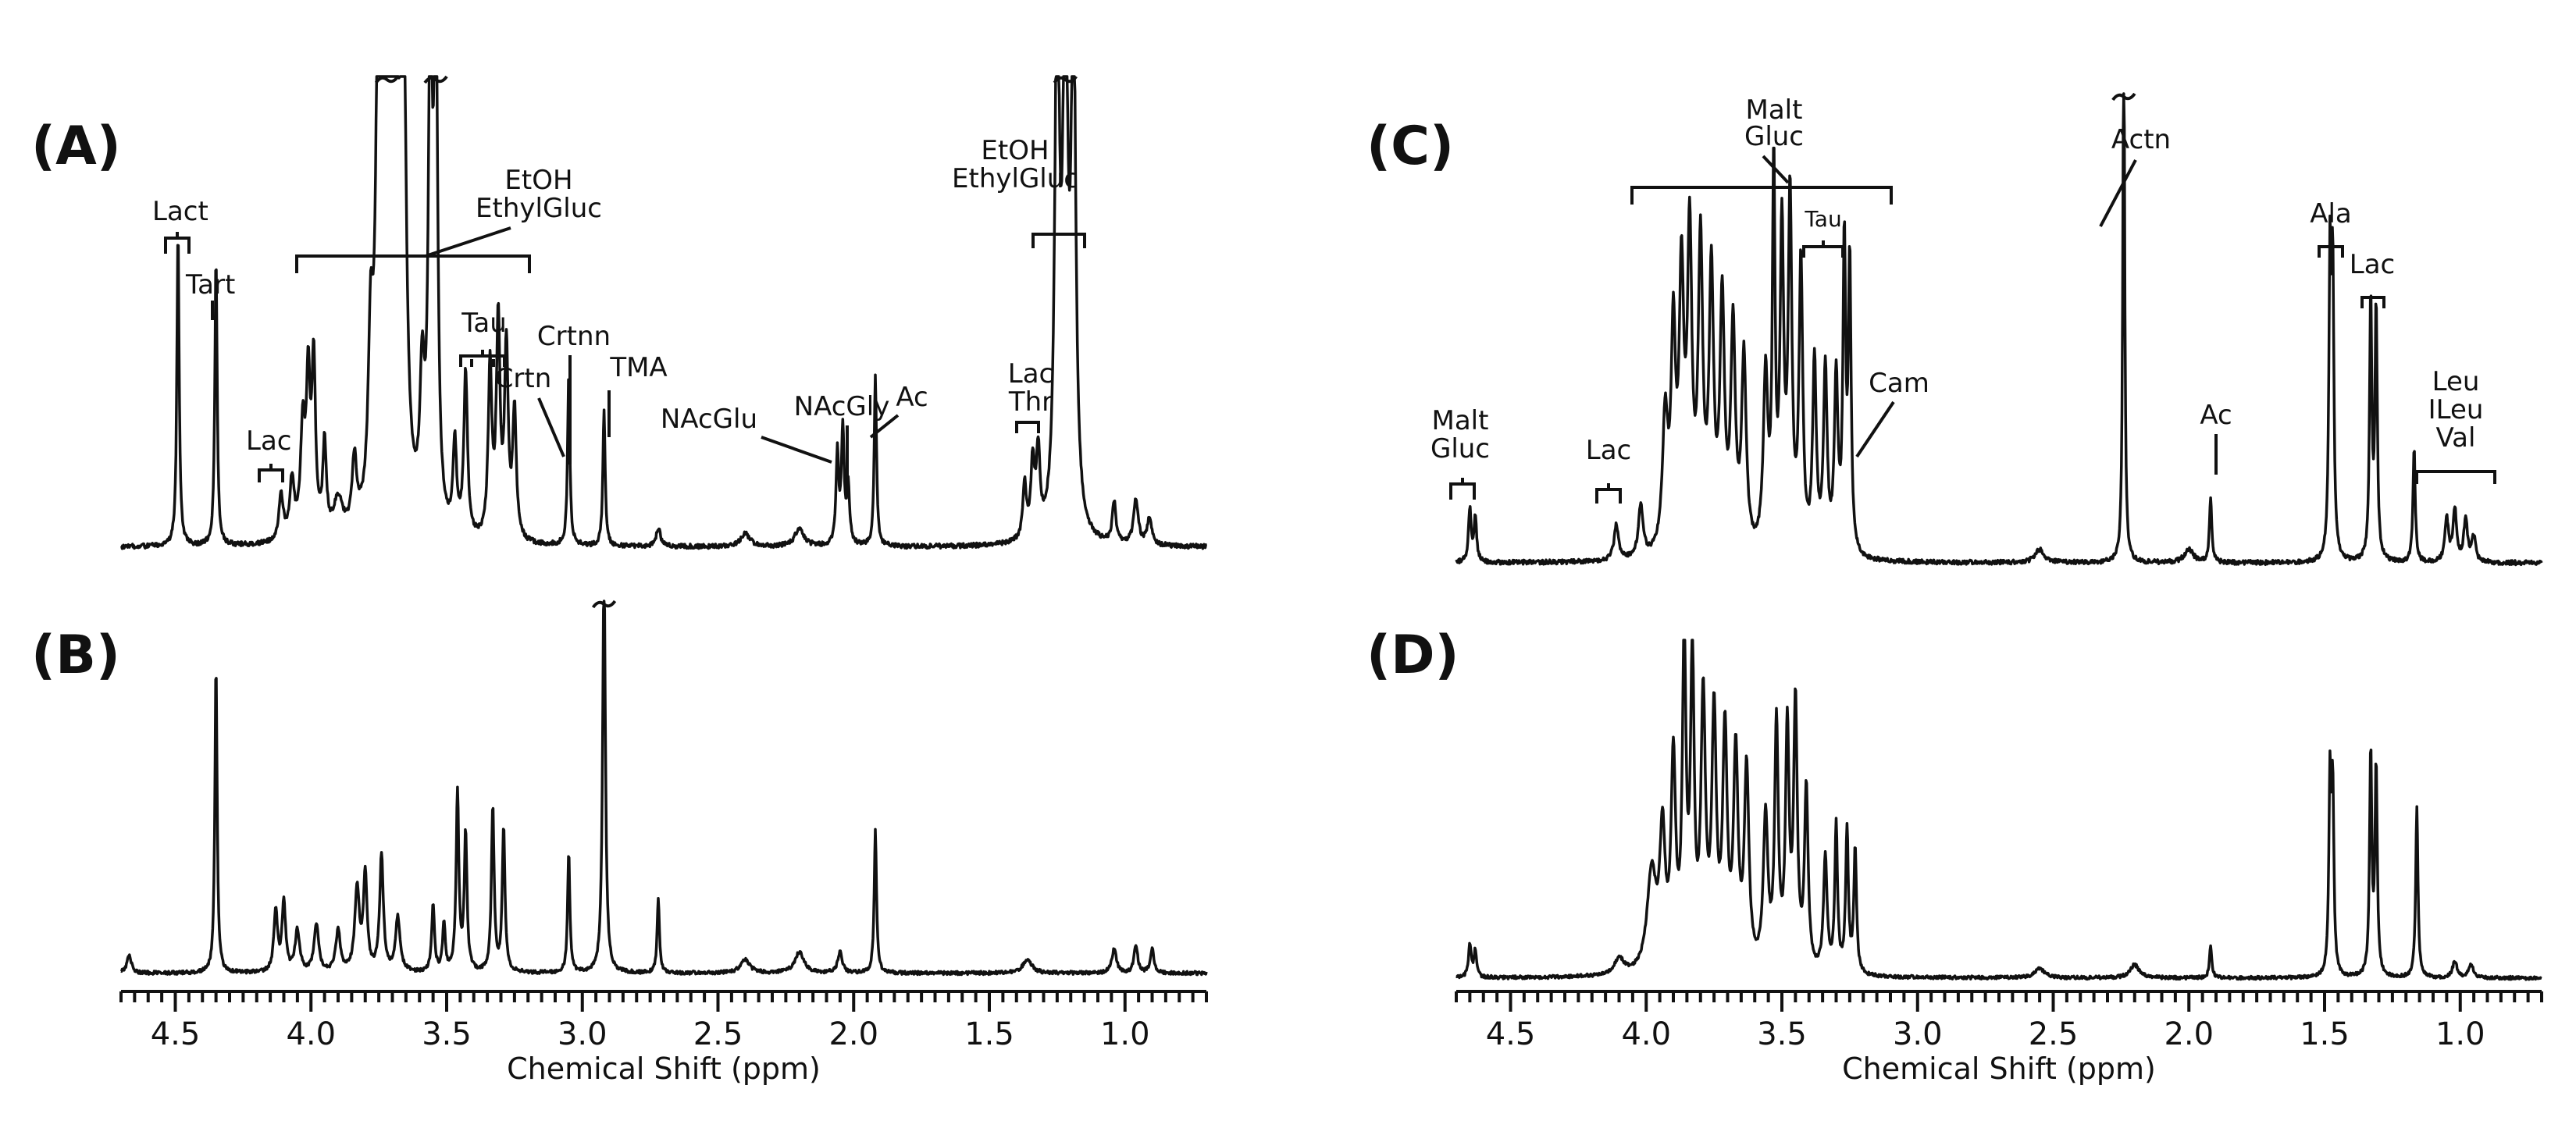 This screenshot has height=1121, width=2576. I want to click on label-tart: Tart, so click(210, 285).